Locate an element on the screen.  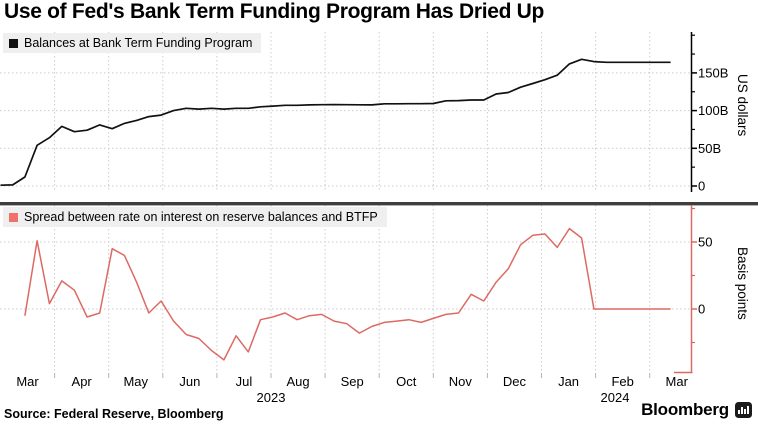
x-axis-month-label: Jun is located at coordinates (189, 381).